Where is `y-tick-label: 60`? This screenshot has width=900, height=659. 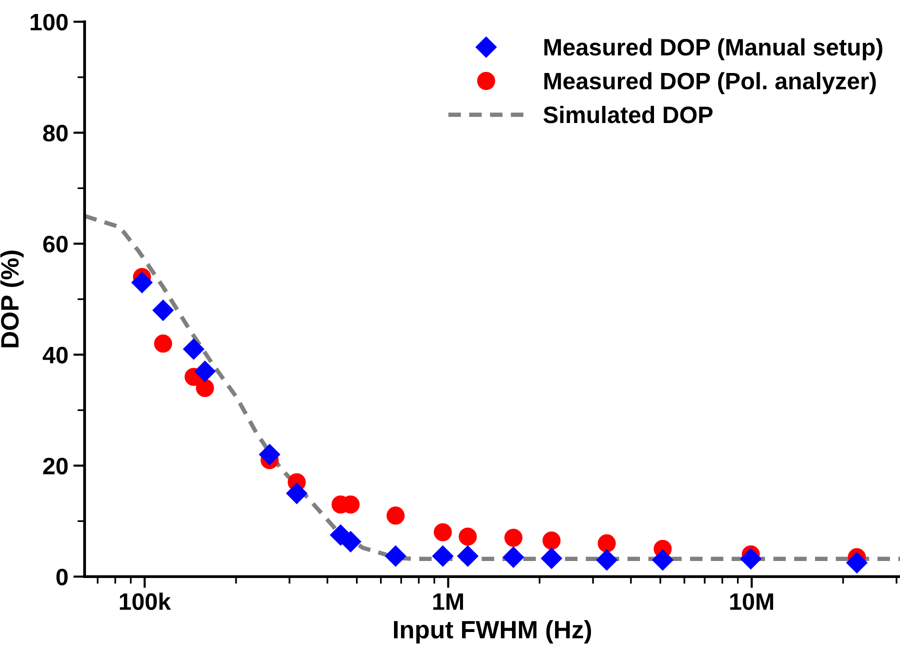
y-tick-label: 60 is located at coordinates (55, 244).